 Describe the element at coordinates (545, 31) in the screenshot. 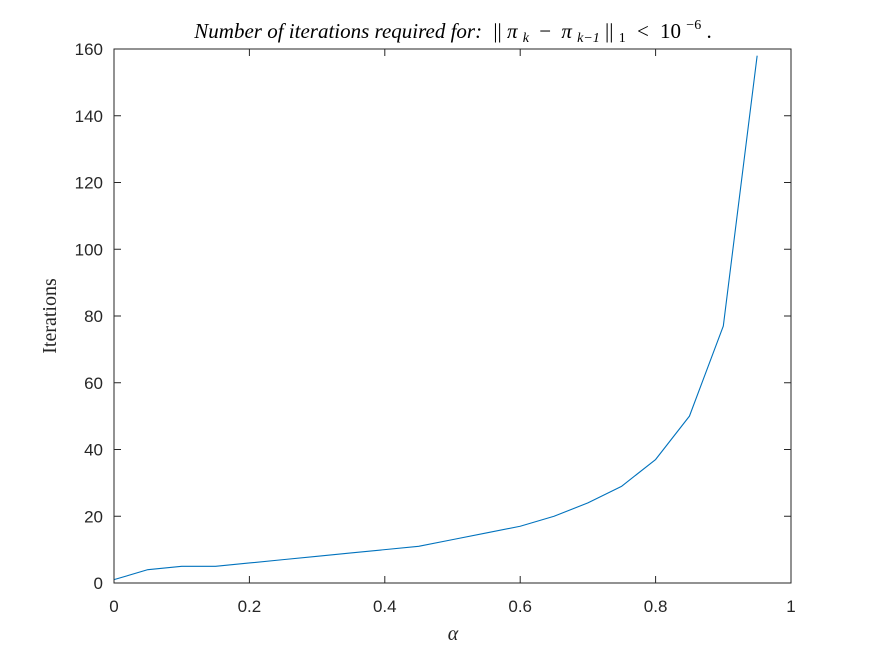

I see `title-minus: −` at that location.